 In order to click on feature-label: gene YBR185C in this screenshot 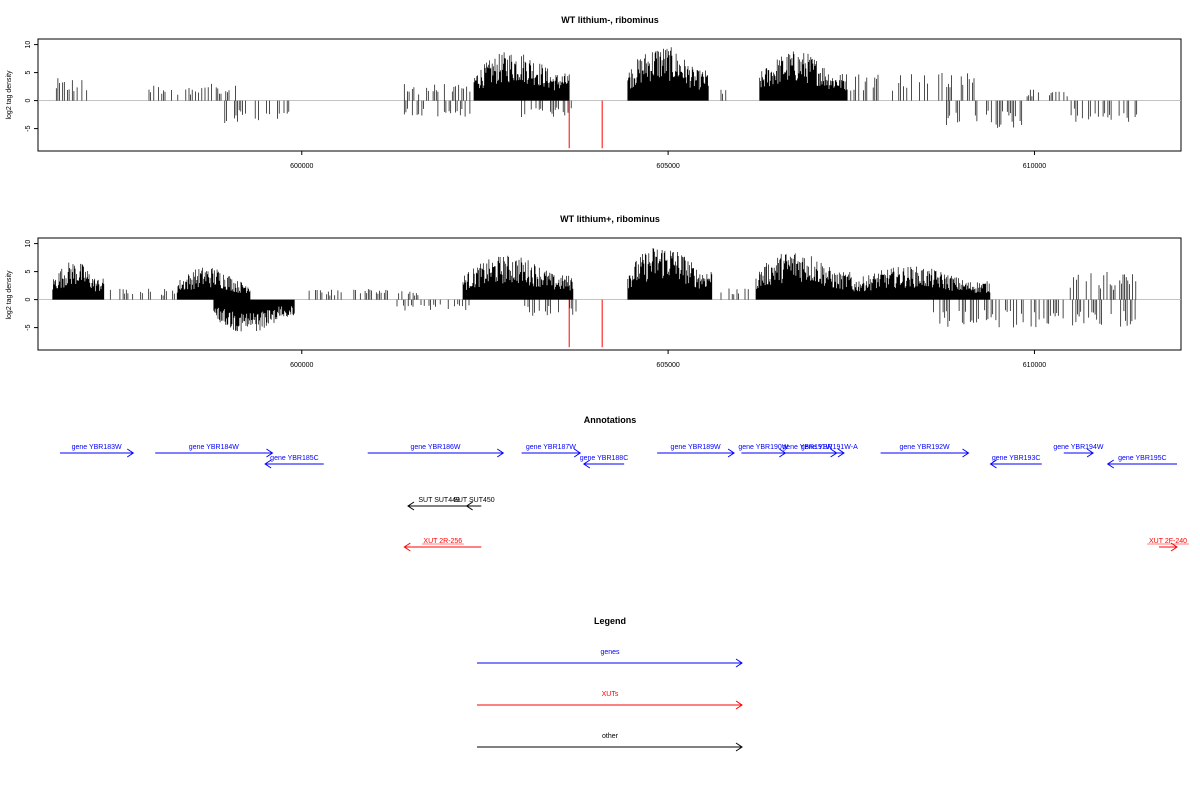, I will do `click(294, 458)`.